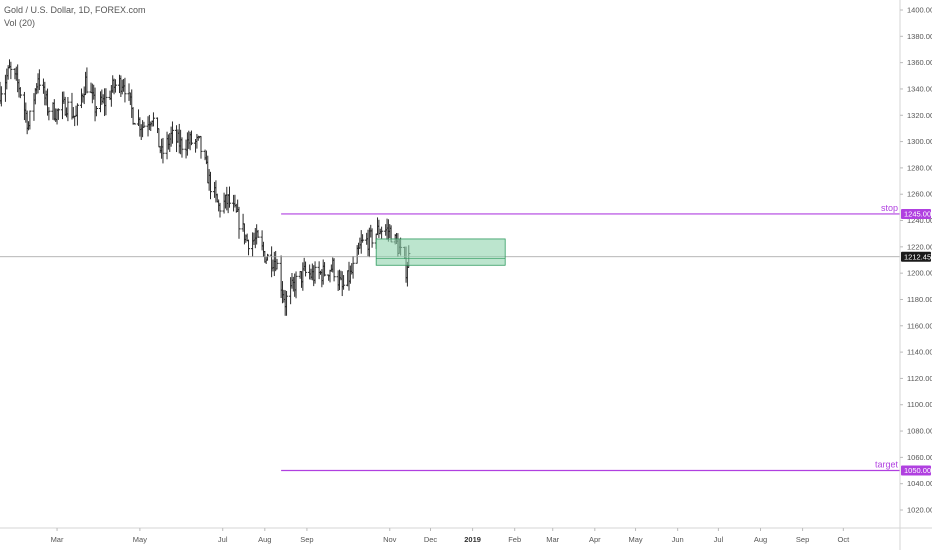 Image resolution: width=932 pixels, height=550 pixels. Describe the element at coordinates (919, 36) in the screenshot. I see `price-tick-label: 1380.00` at that location.